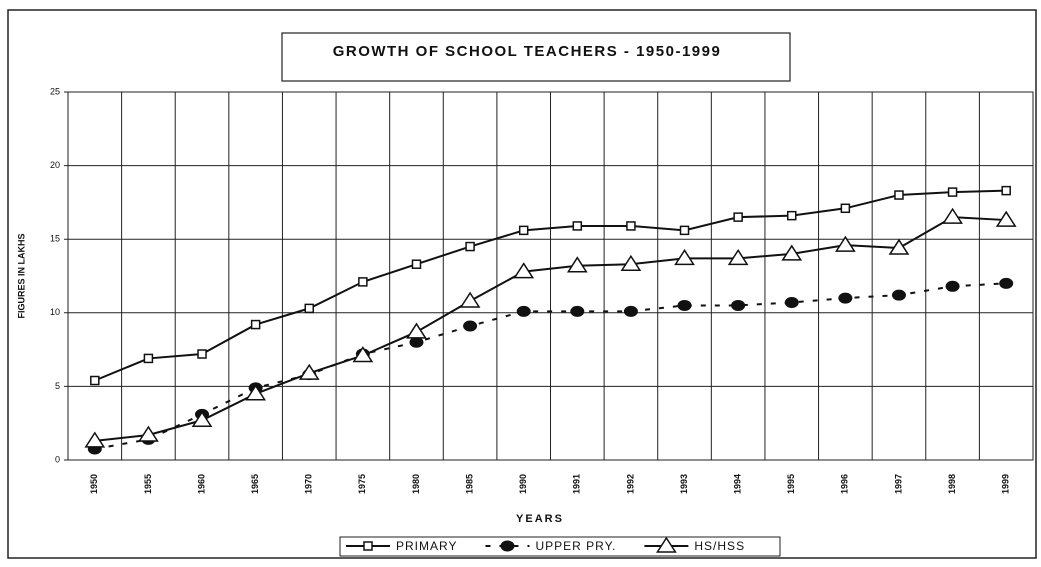 Image resolution: width=1041 pixels, height=567 pixels. I want to click on x-tick-label: 1950, so click(94, 484).